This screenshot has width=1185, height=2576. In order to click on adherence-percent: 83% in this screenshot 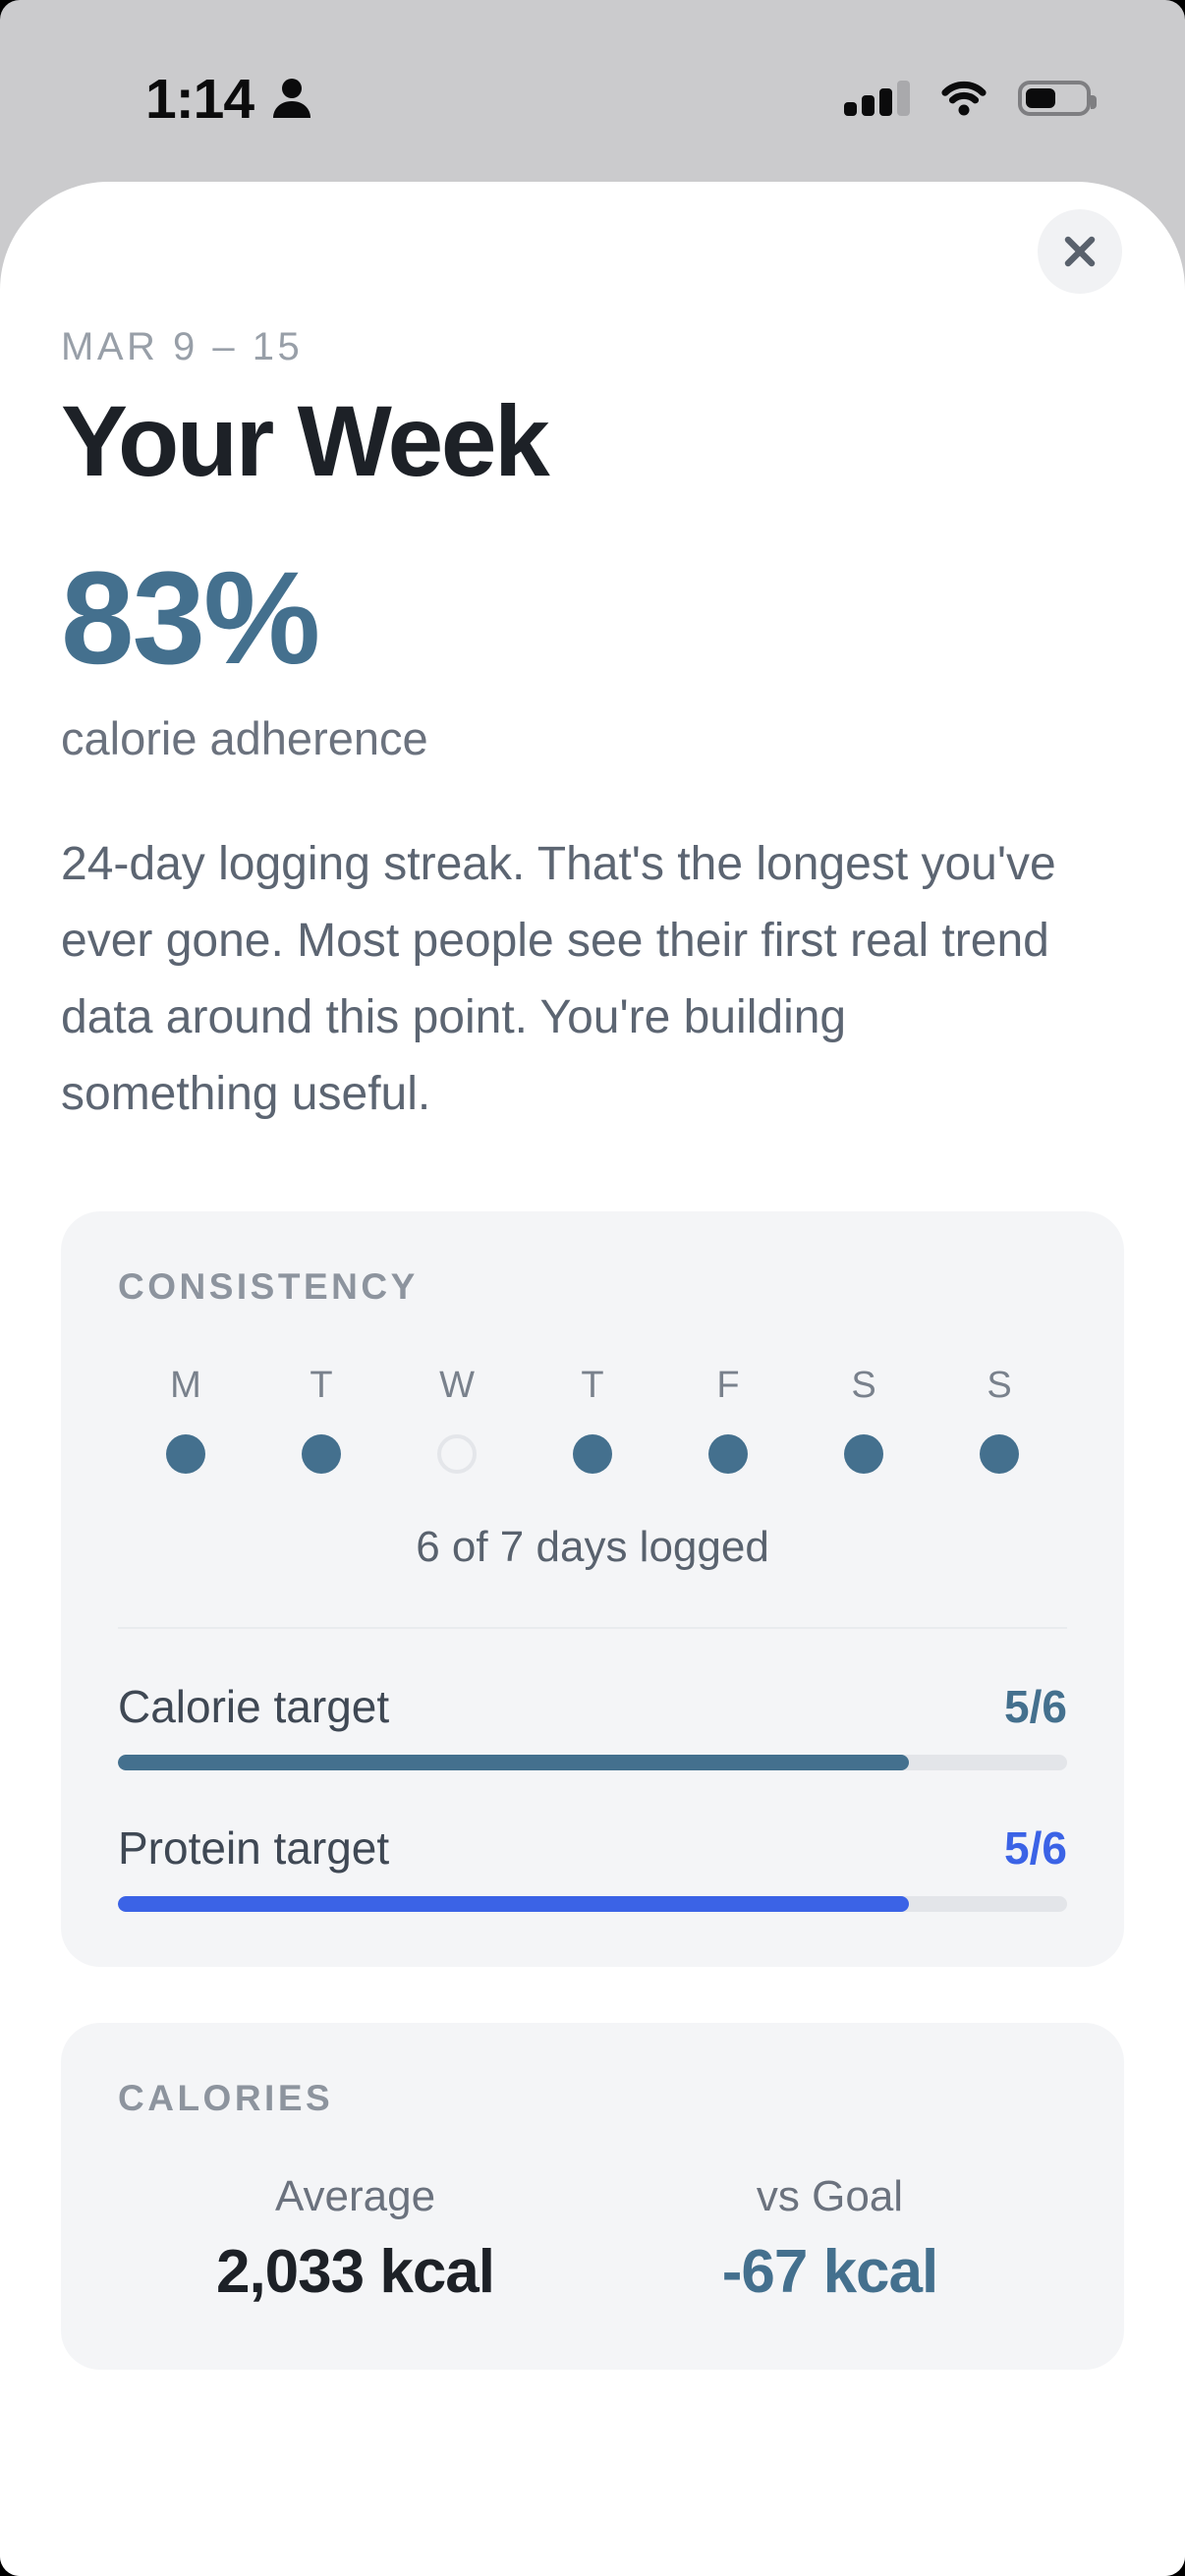, I will do `click(191, 619)`.